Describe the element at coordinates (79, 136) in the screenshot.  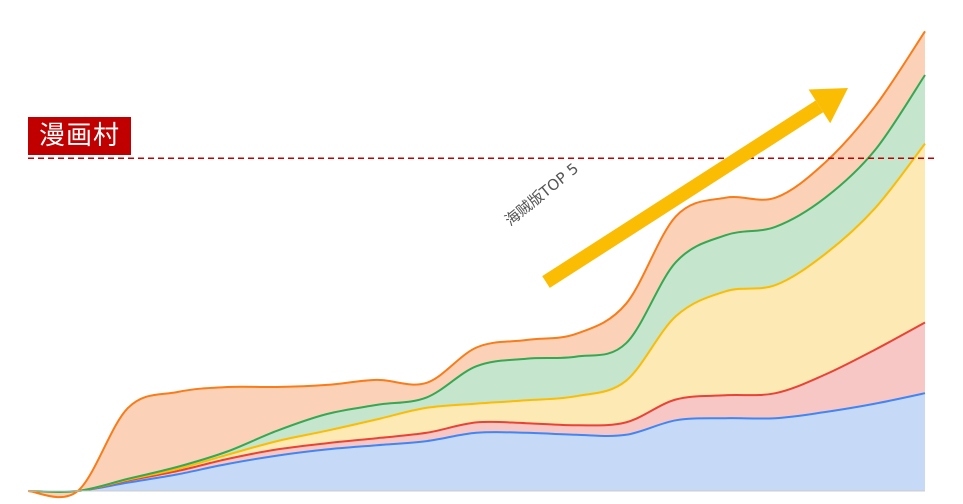
I see `reference-line-label: 漫画村` at that location.